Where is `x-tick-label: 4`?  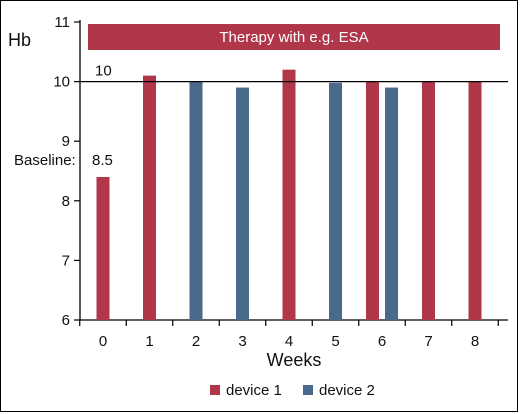
x-tick-label: 4 is located at coordinates (289, 341).